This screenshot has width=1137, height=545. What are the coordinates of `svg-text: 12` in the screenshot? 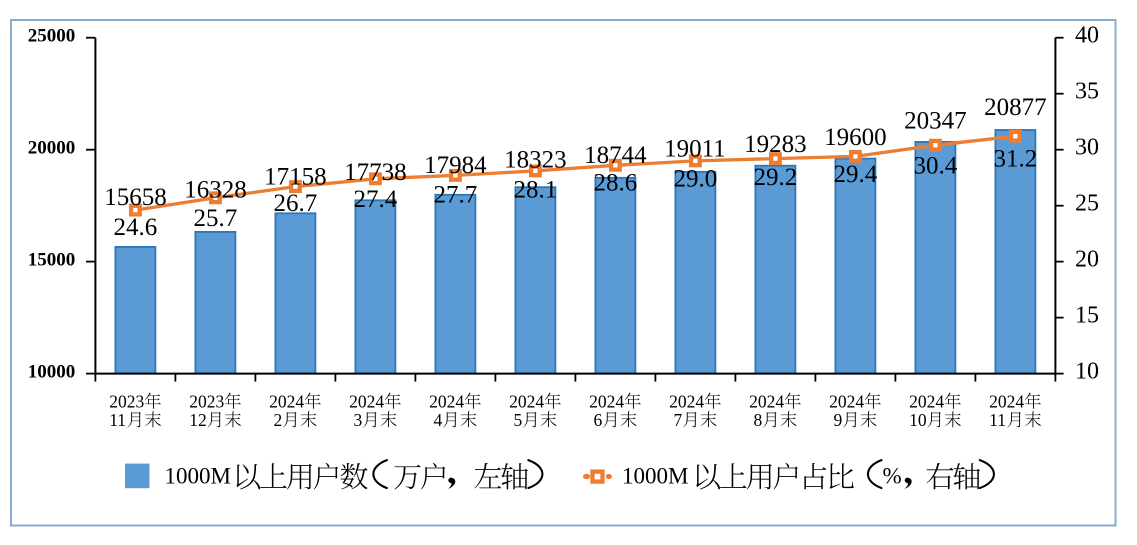 It's located at (198, 420).